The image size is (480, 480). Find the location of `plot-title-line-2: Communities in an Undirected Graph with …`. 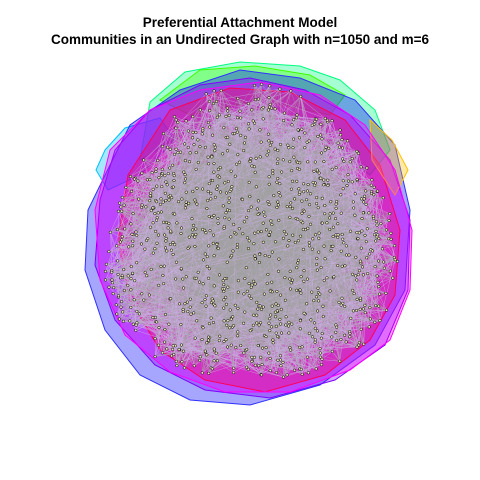

plot-title-line-2: Communities in an Undirected Graph with … is located at coordinates (240, 39).